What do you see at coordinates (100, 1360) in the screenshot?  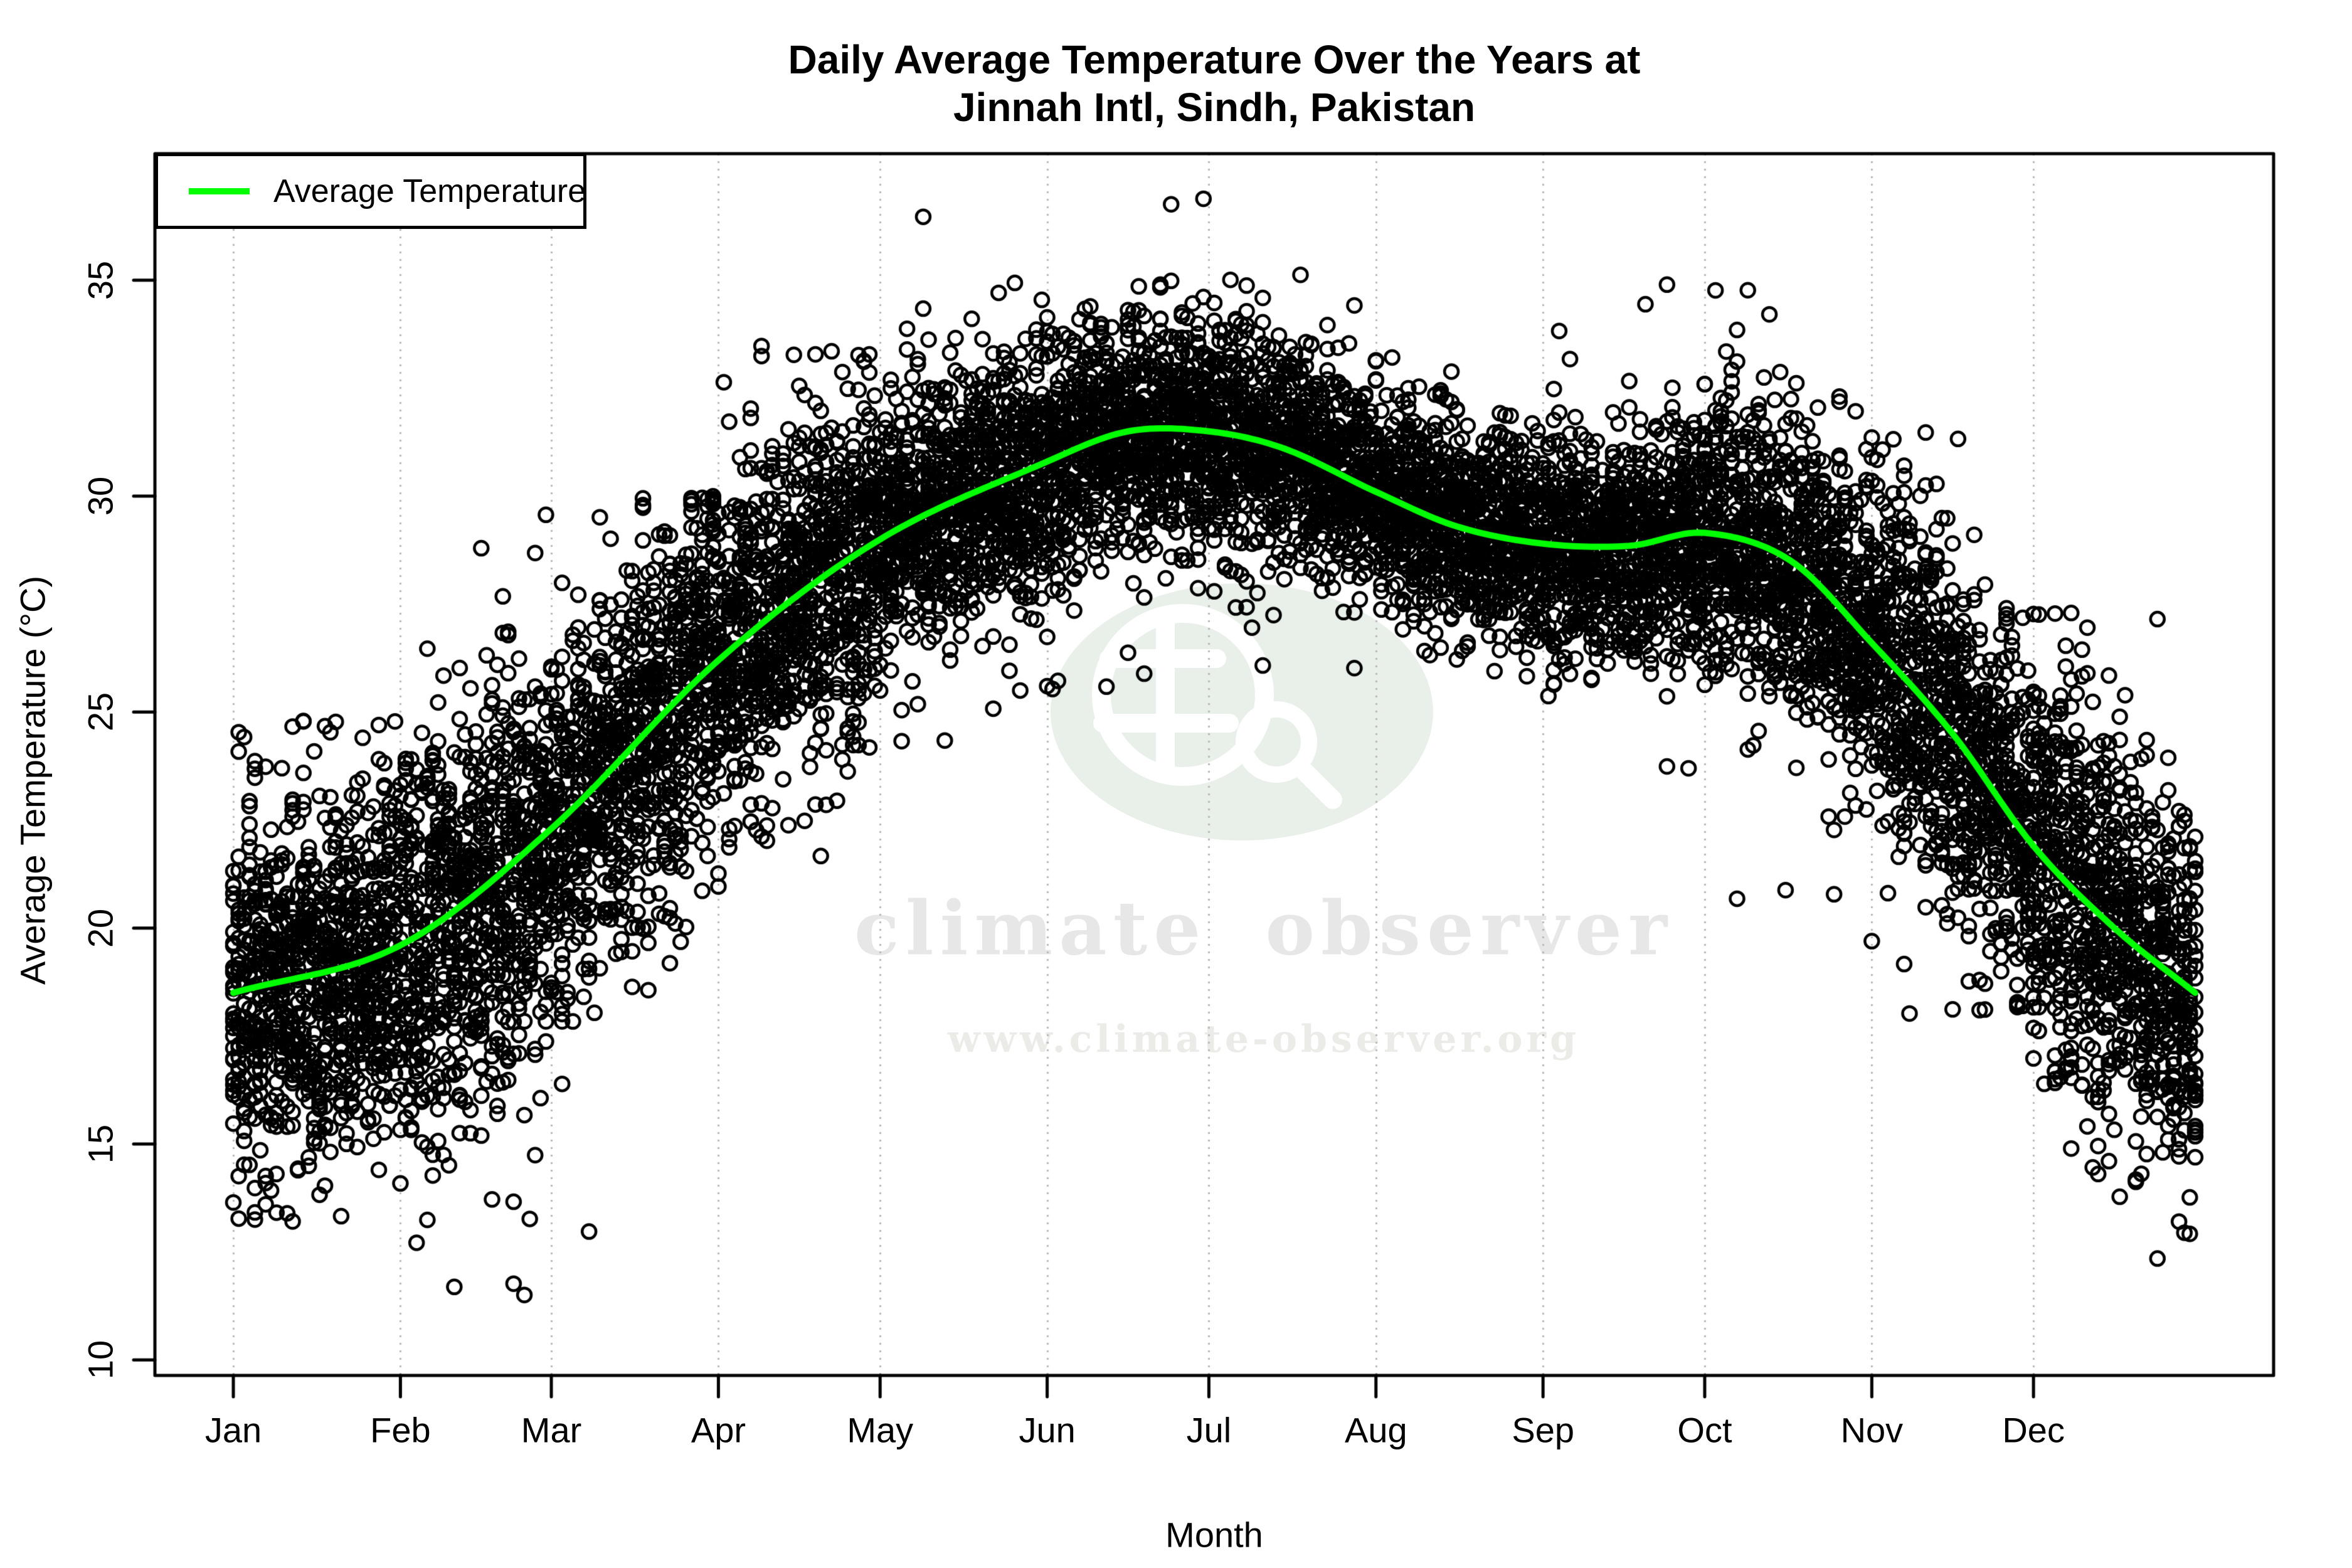 I see `y-tick-label: 10` at bounding box center [100, 1360].